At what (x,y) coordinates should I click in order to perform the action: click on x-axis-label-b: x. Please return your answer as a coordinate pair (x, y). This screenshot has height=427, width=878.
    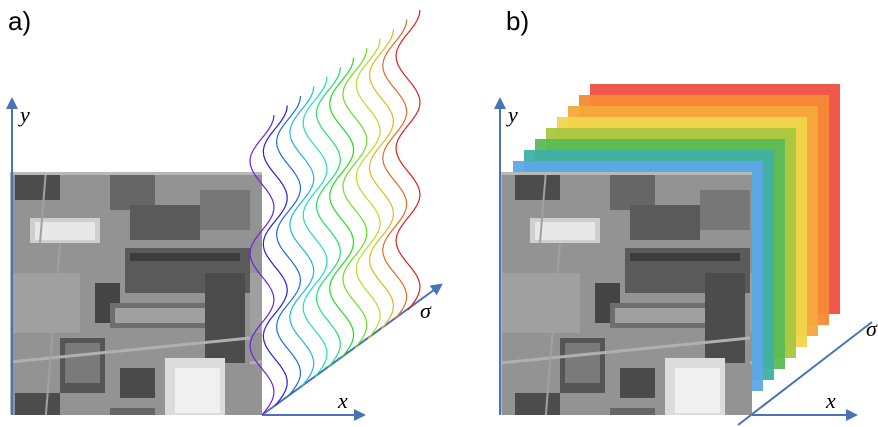
    Looking at the image, I should click on (830, 400).